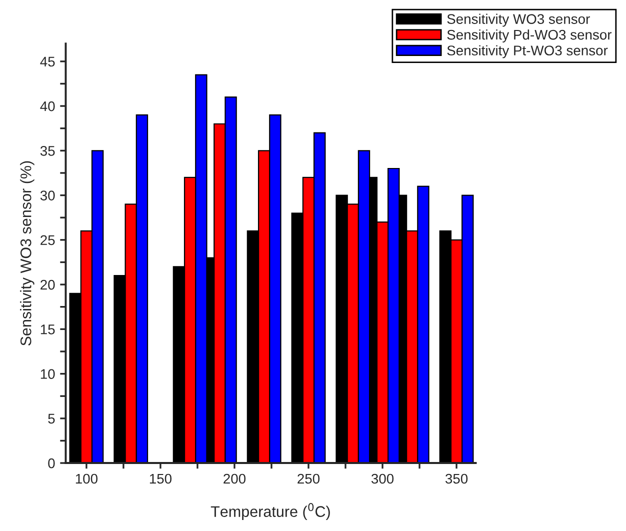 This screenshot has height=531, width=626. Describe the element at coordinates (51, 463) in the screenshot. I see `y-tick-label: 0` at that location.